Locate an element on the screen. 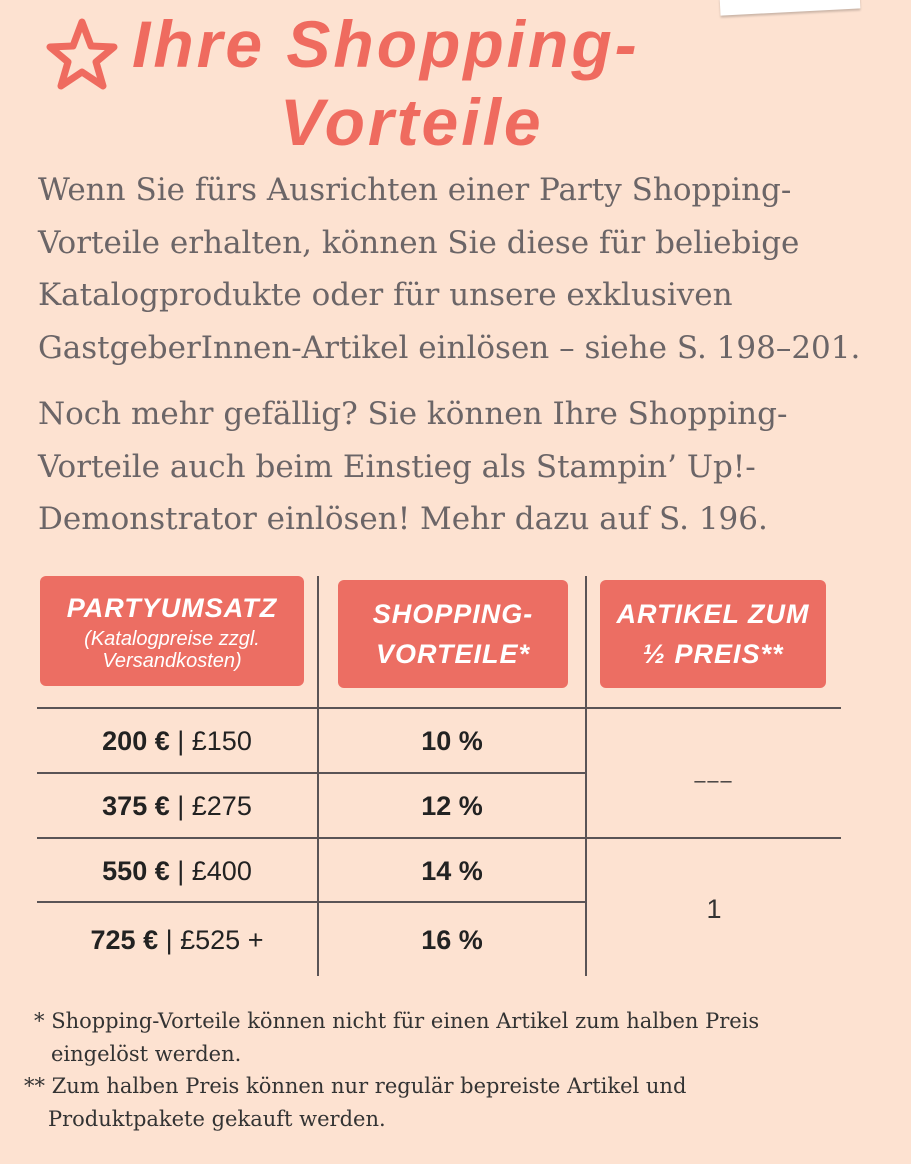 This screenshot has height=1164, width=911. table-cell-vorteile: 14 % is located at coordinates (452, 871).